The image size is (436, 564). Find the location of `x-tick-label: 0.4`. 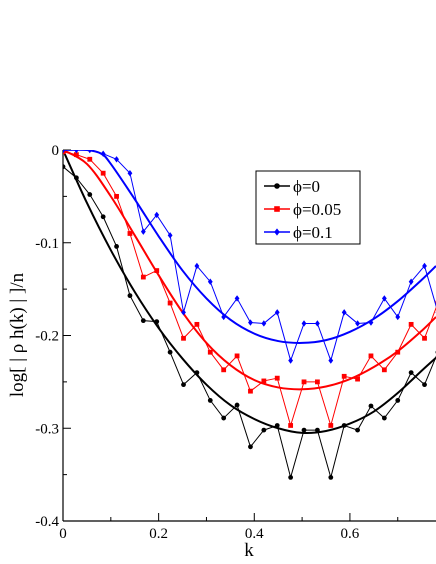

x-tick-label: 0.4 is located at coordinates (254, 534).